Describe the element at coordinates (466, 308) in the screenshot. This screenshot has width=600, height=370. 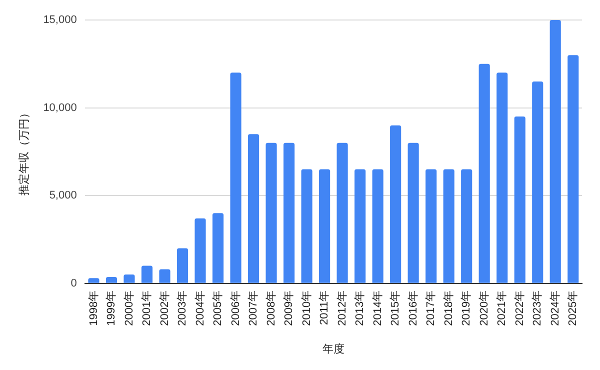
I see `x-tick-label: 2019年` at that location.